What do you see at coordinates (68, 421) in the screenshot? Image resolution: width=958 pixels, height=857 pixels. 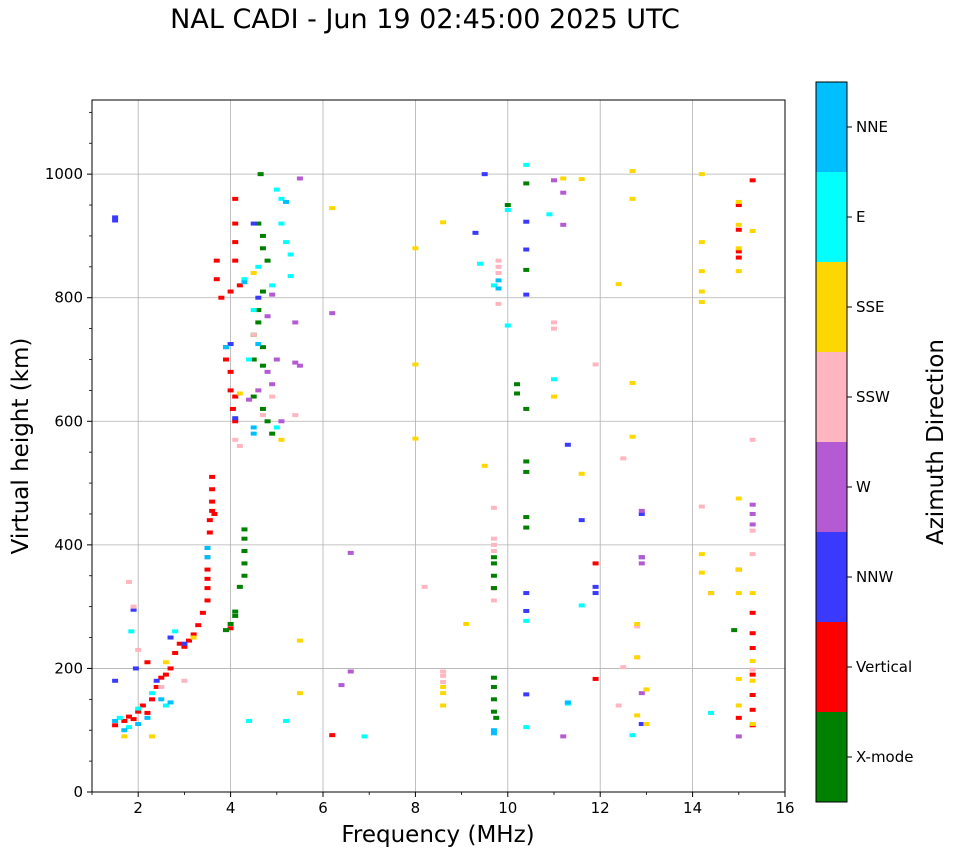 I see `y-tick-label: 600` at bounding box center [68, 421].